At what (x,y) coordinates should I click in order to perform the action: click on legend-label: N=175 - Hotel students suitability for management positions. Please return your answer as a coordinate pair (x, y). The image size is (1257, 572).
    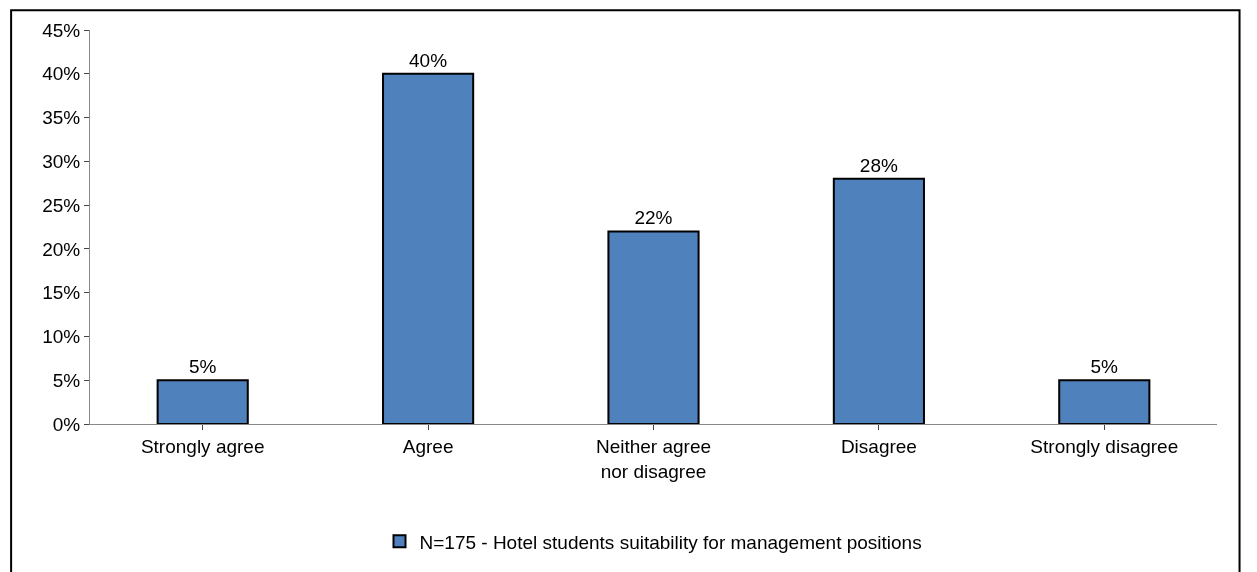
    Looking at the image, I should click on (670, 542).